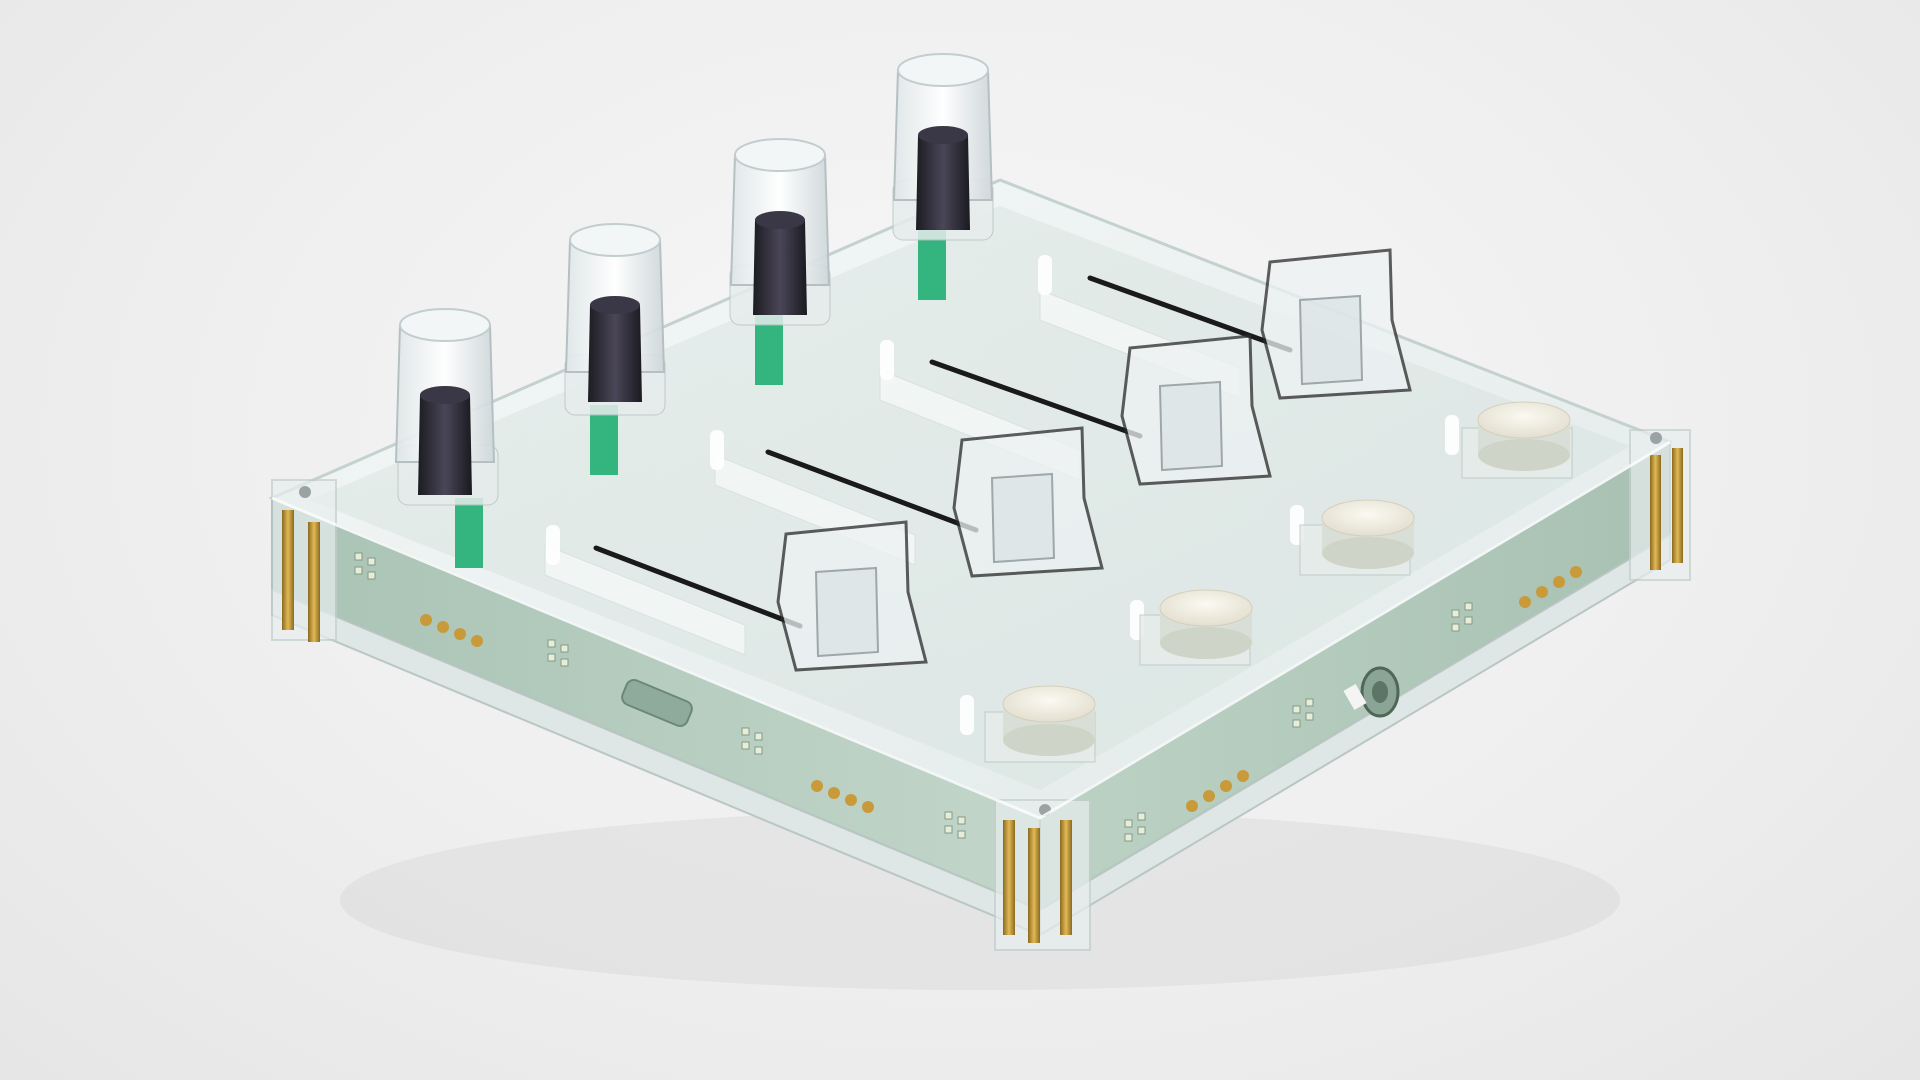 This screenshot has height=1080, width=1920. I want to click on corner-post-front, so click(1042, 875).